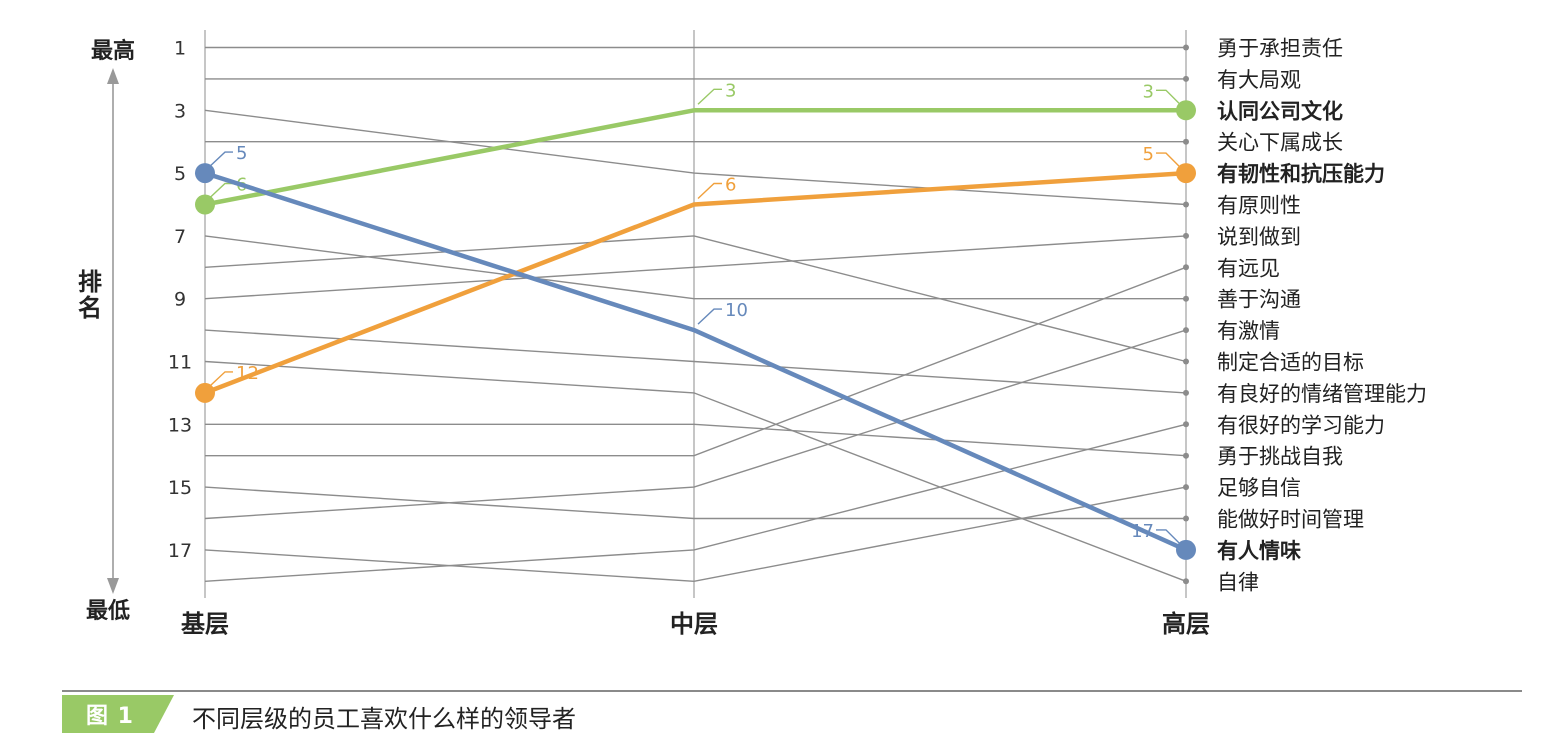 Image resolution: width=1558 pixels, height=752 pixels. Describe the element at coordinates (1301, 174) in the screenshot. I see `series-5-label: 有韧性和抗压能力` at that location.